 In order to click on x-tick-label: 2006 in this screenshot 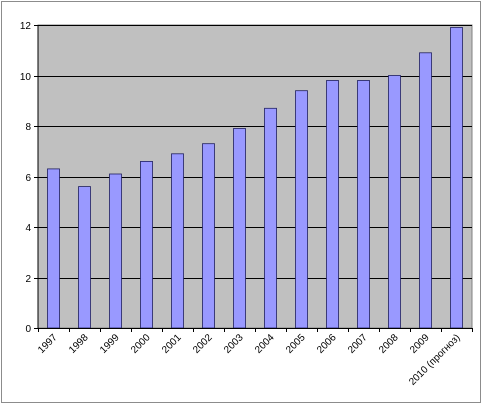, I will do `click(327, 344)`.